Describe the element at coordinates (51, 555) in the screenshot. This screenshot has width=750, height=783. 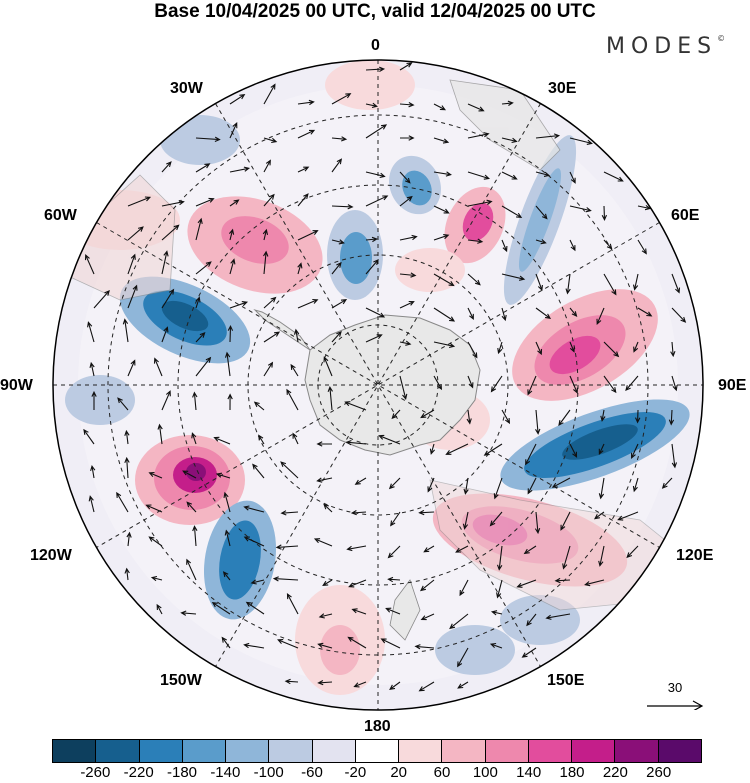
I see `lon-label-120w: 120W` at that location.